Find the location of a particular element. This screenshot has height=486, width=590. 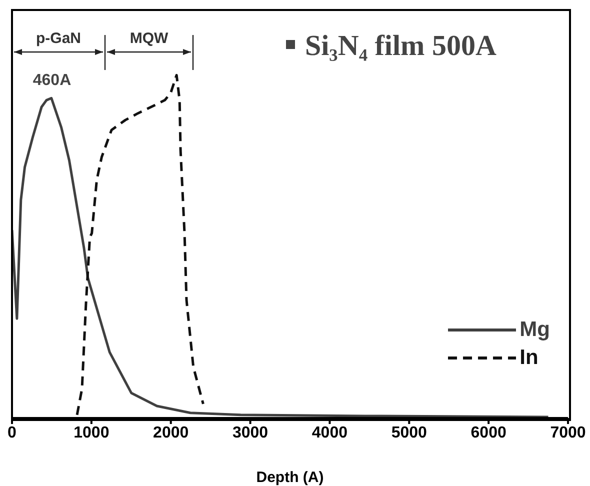

x-tick-label: 6000 is located at coordinates (488, 433).